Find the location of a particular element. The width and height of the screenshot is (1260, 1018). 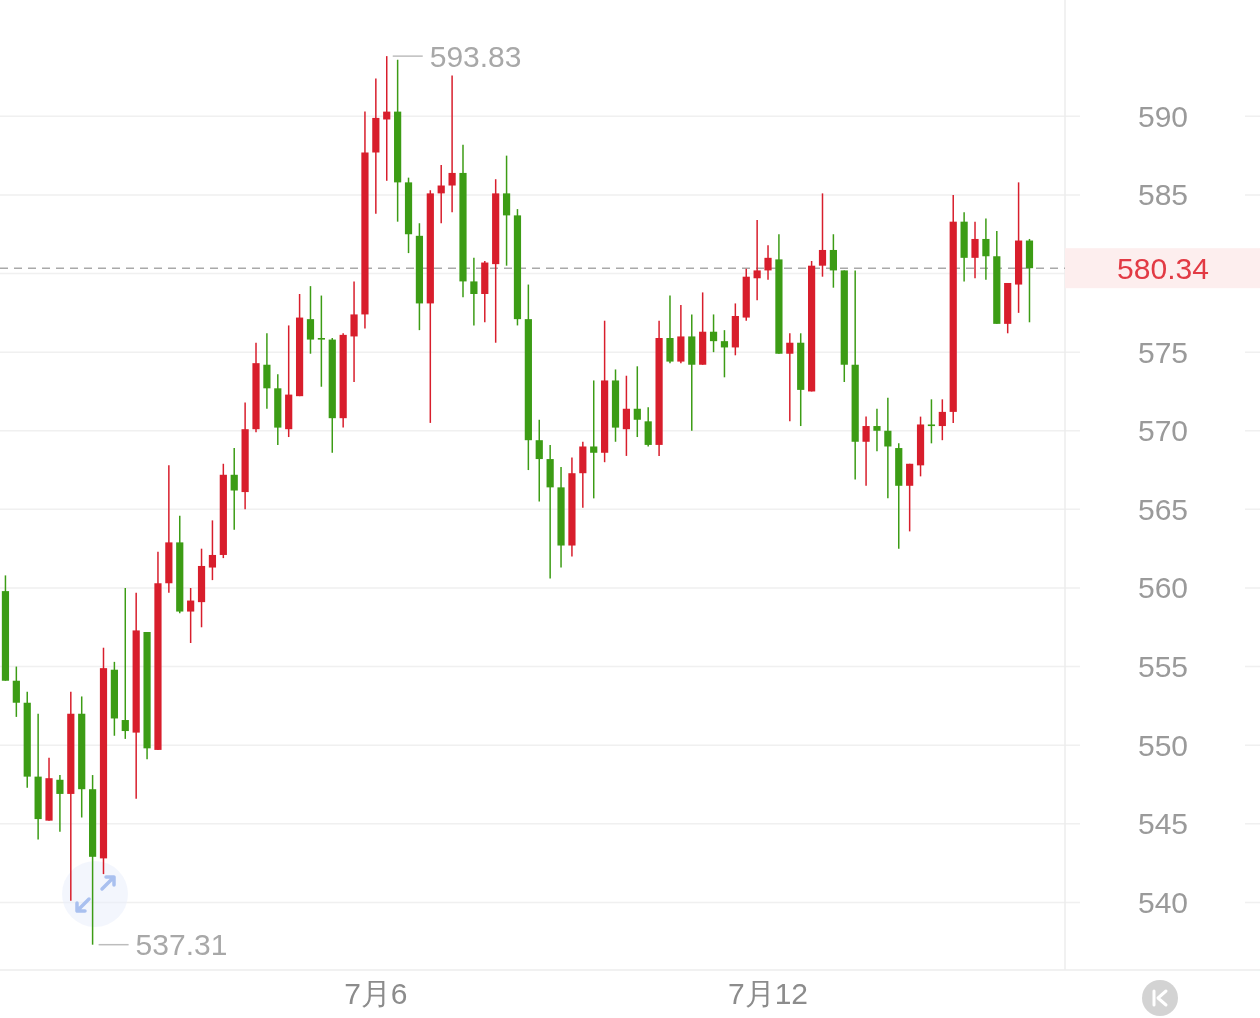

annotation: 593.83 is located at coordinates (475, 56).